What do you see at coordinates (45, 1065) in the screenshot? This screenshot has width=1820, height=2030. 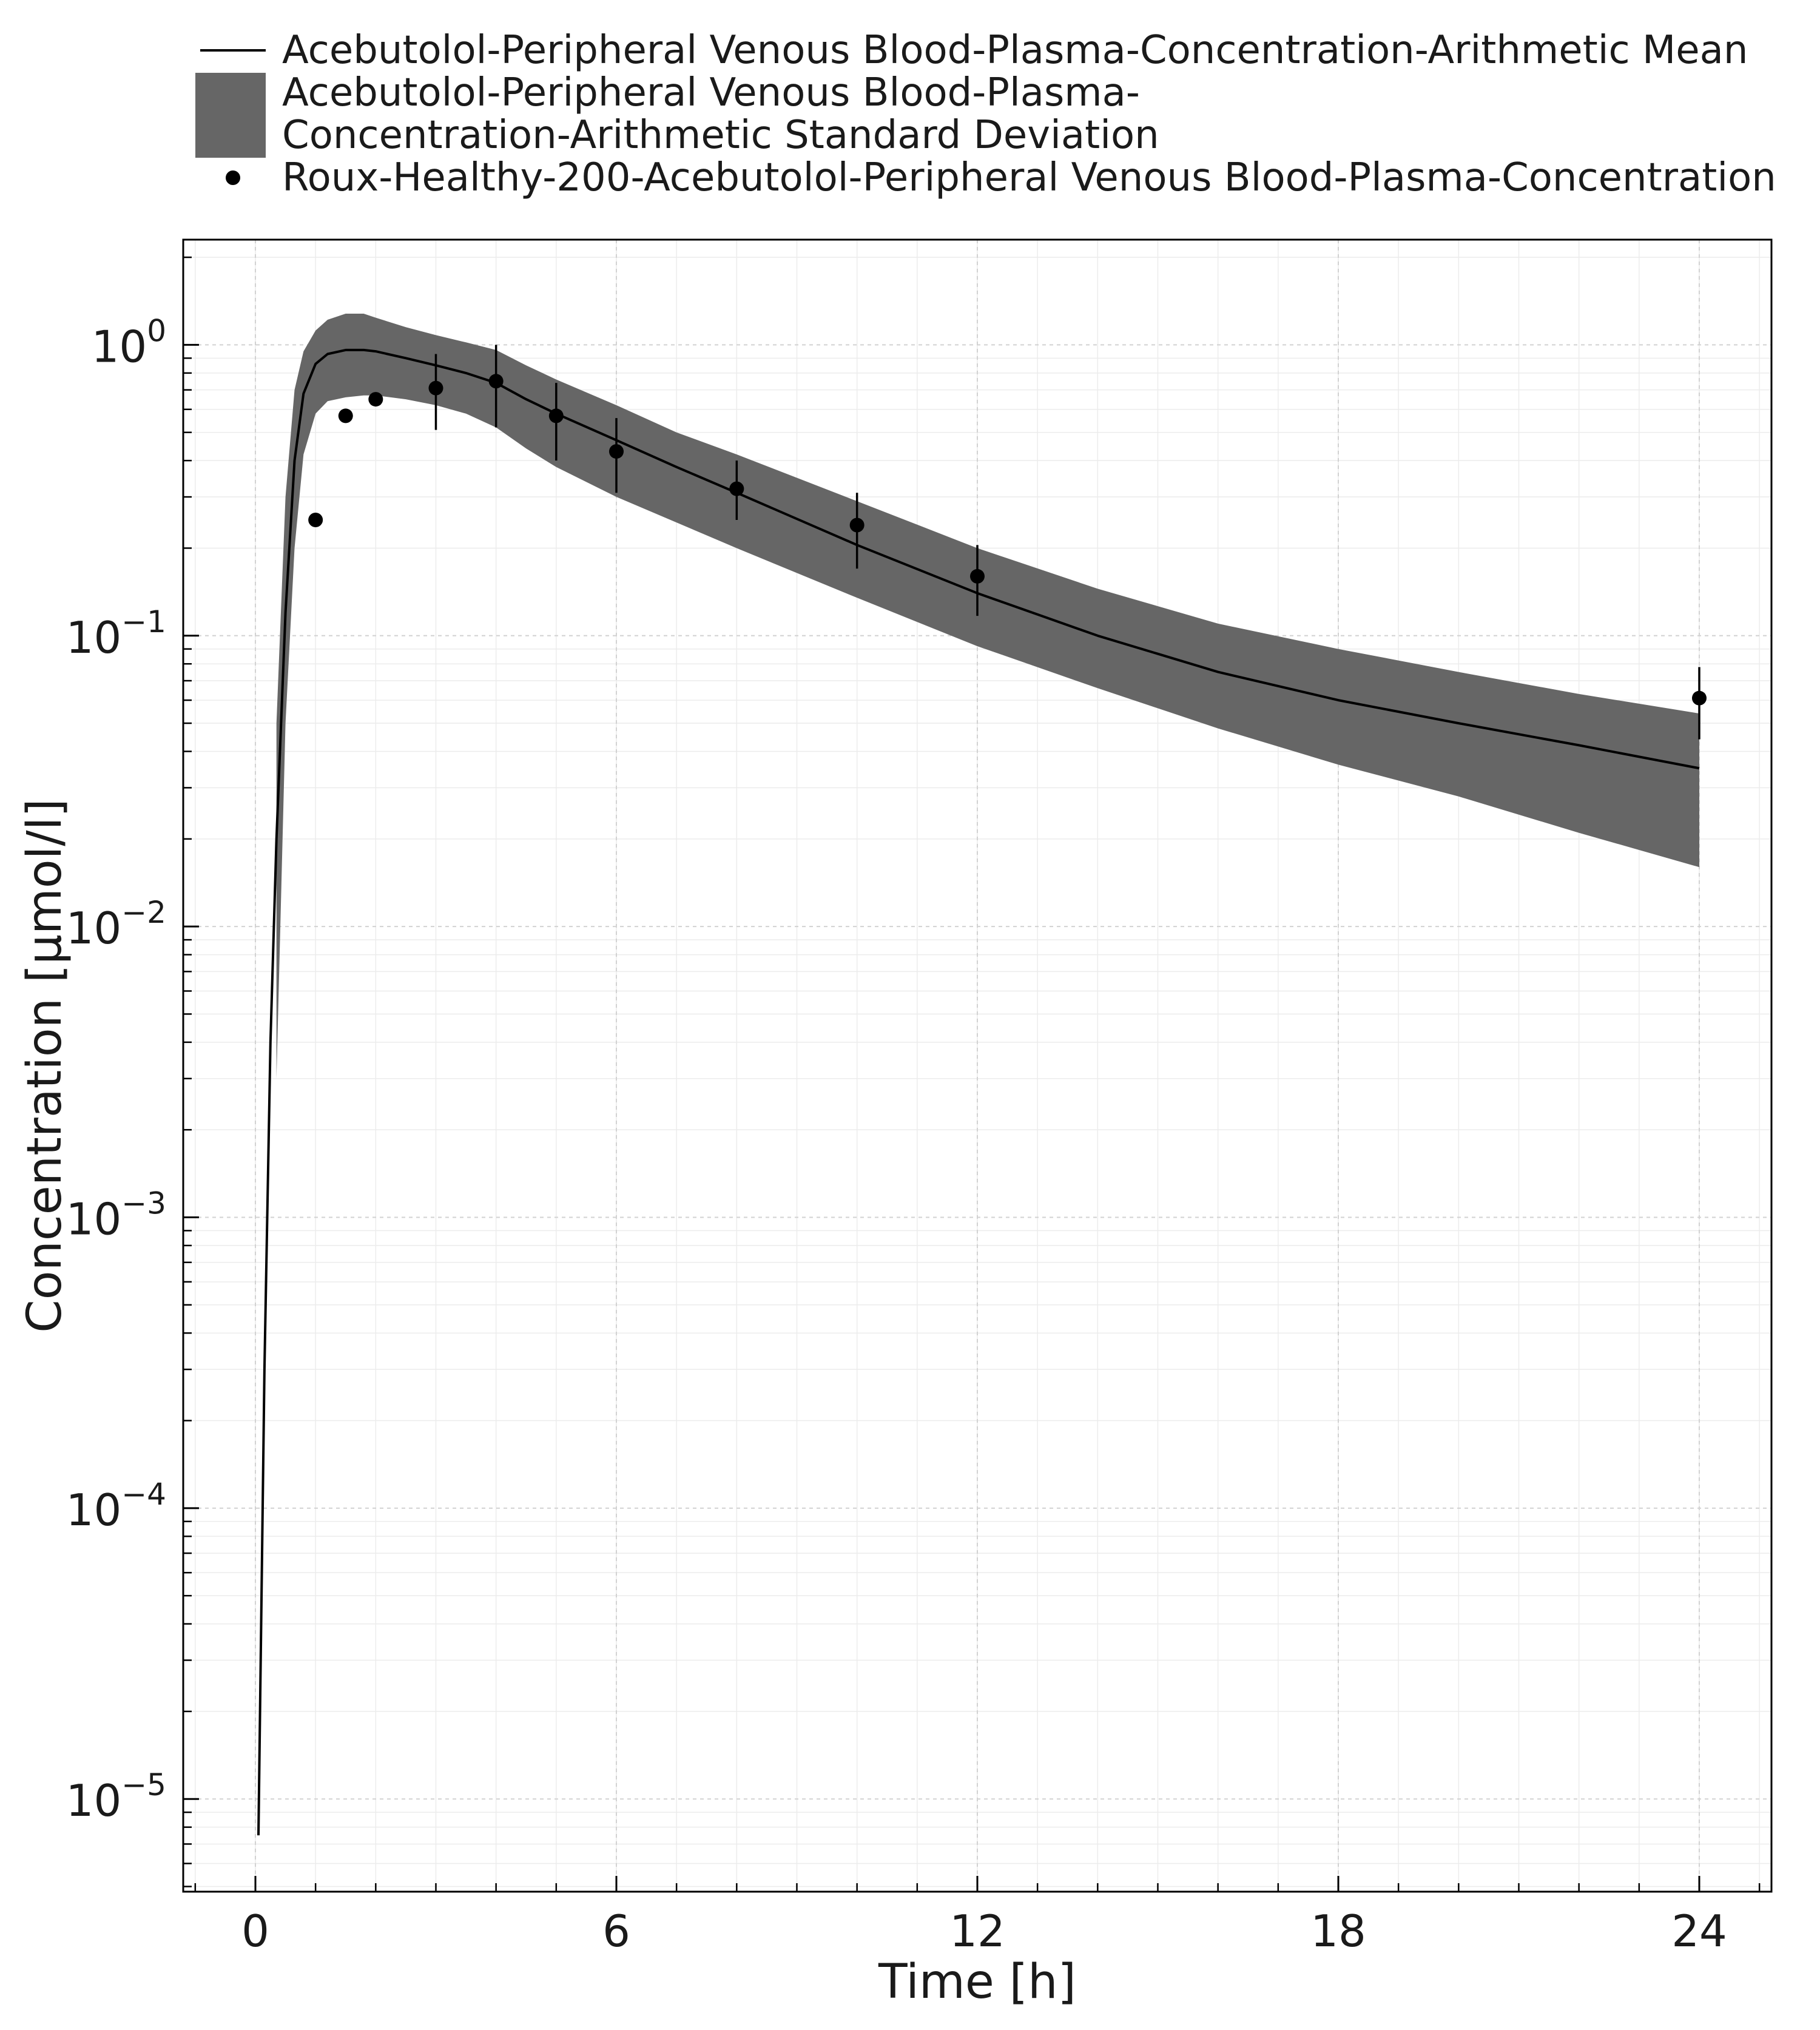 I see `y-axis-label: Concentration [µmol/l]` at bounding box center [45, 1065].